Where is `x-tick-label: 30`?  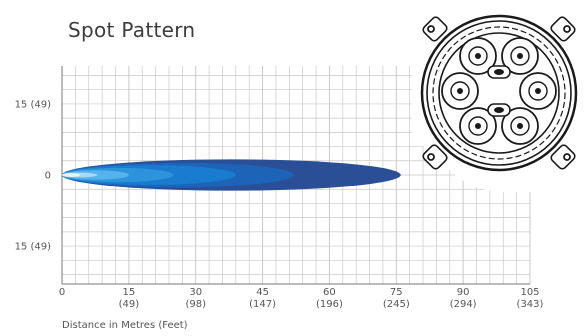 x-tick-label: 30 is located at coordinates (195, 292).